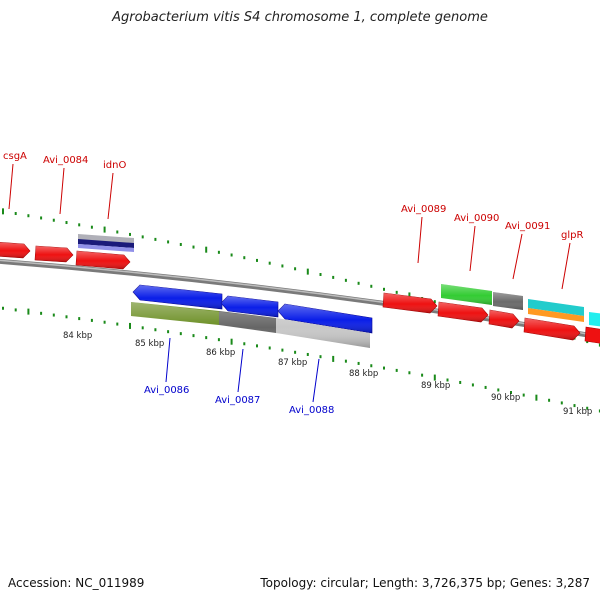 The image size is (600, 600). I want to click on gene-arrow-Avi_0087-shade, so click(249, 306).